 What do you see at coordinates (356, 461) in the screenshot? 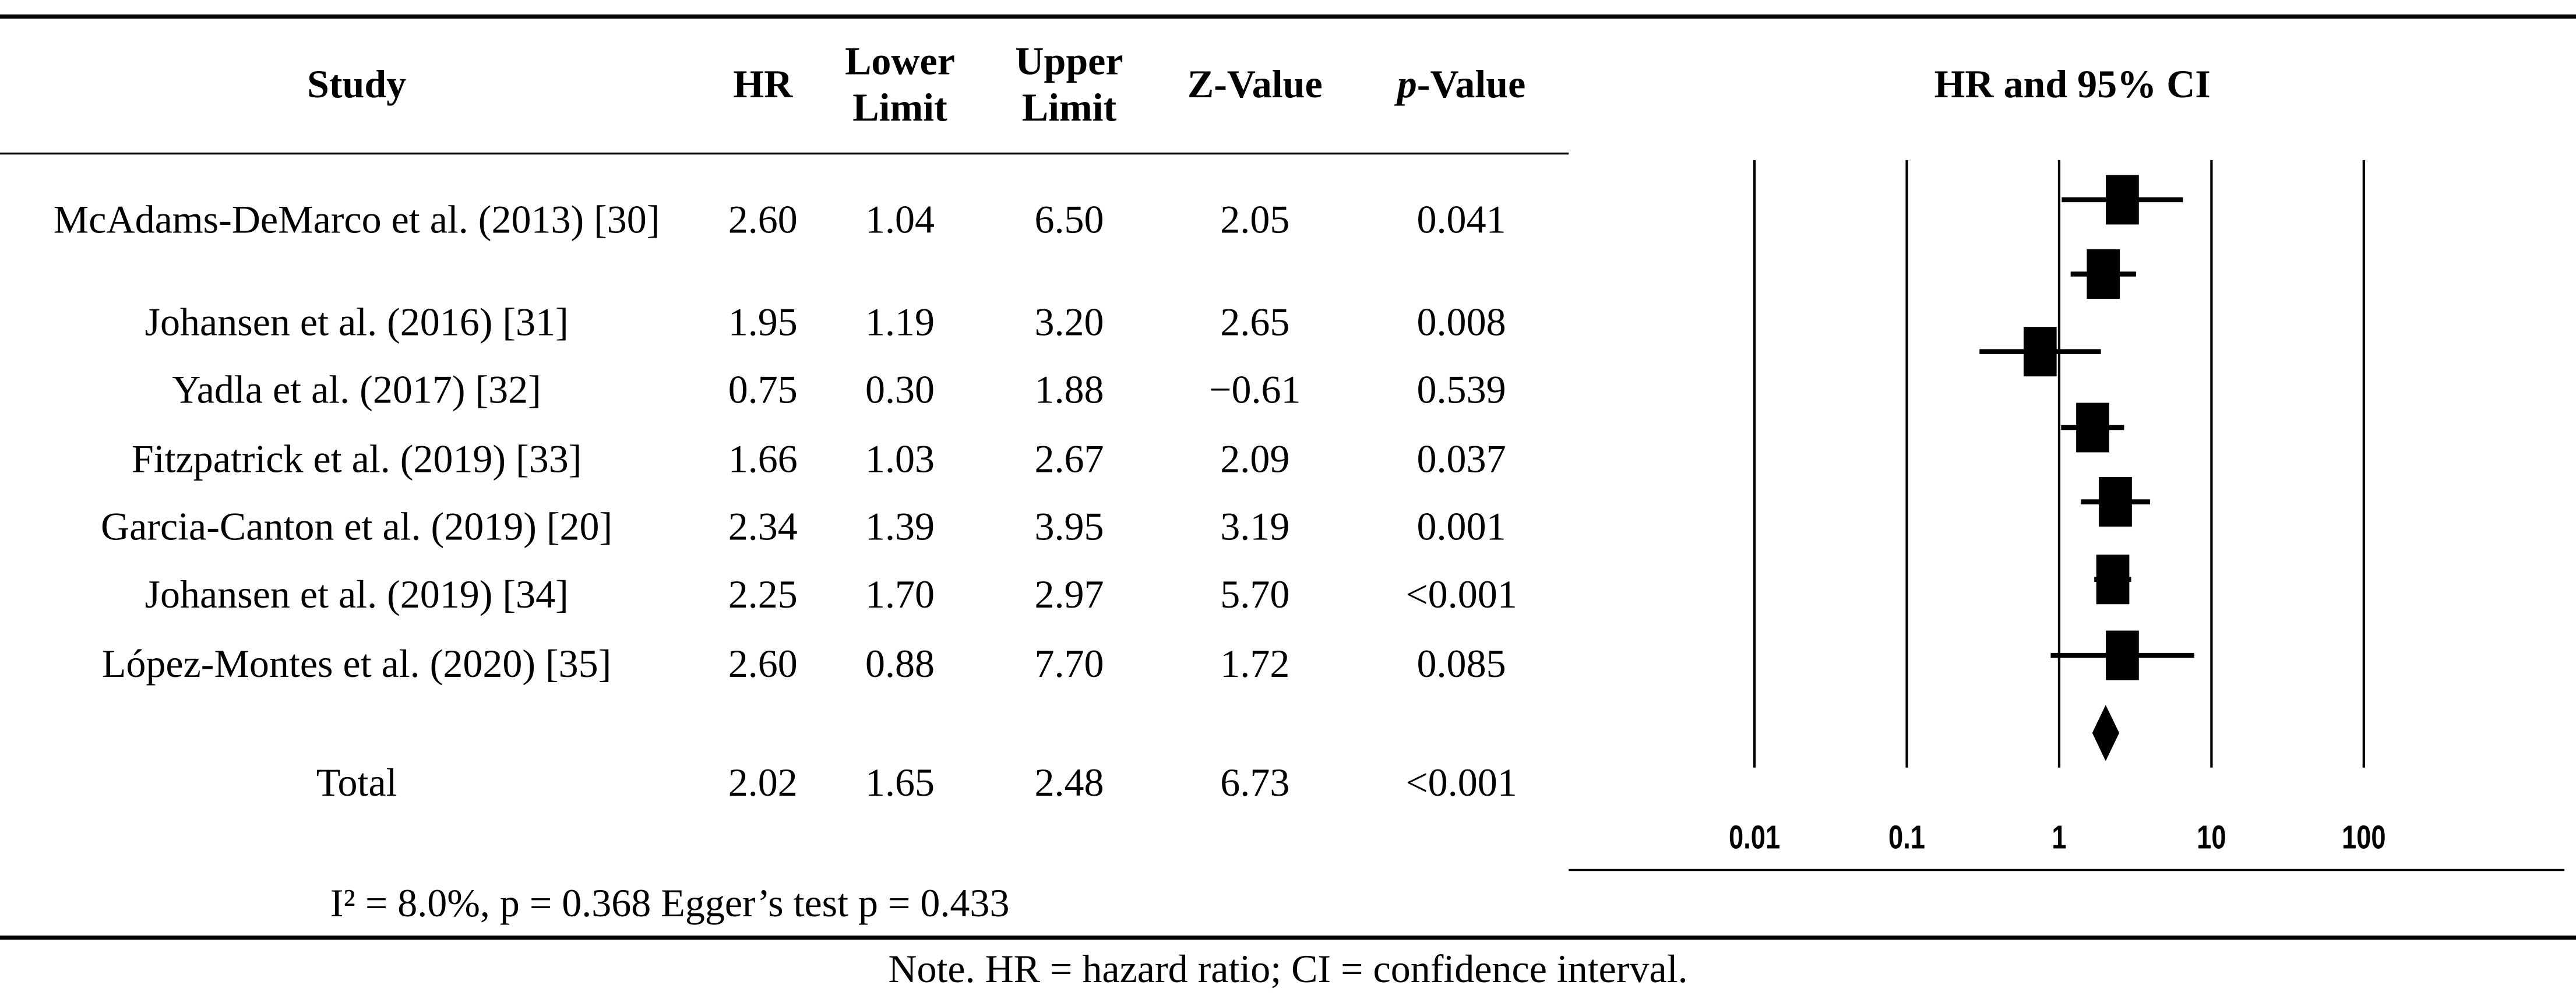
I see `study-name: Fitzpatrick et al. (2019) [33]` at bounding box center [356, 461].